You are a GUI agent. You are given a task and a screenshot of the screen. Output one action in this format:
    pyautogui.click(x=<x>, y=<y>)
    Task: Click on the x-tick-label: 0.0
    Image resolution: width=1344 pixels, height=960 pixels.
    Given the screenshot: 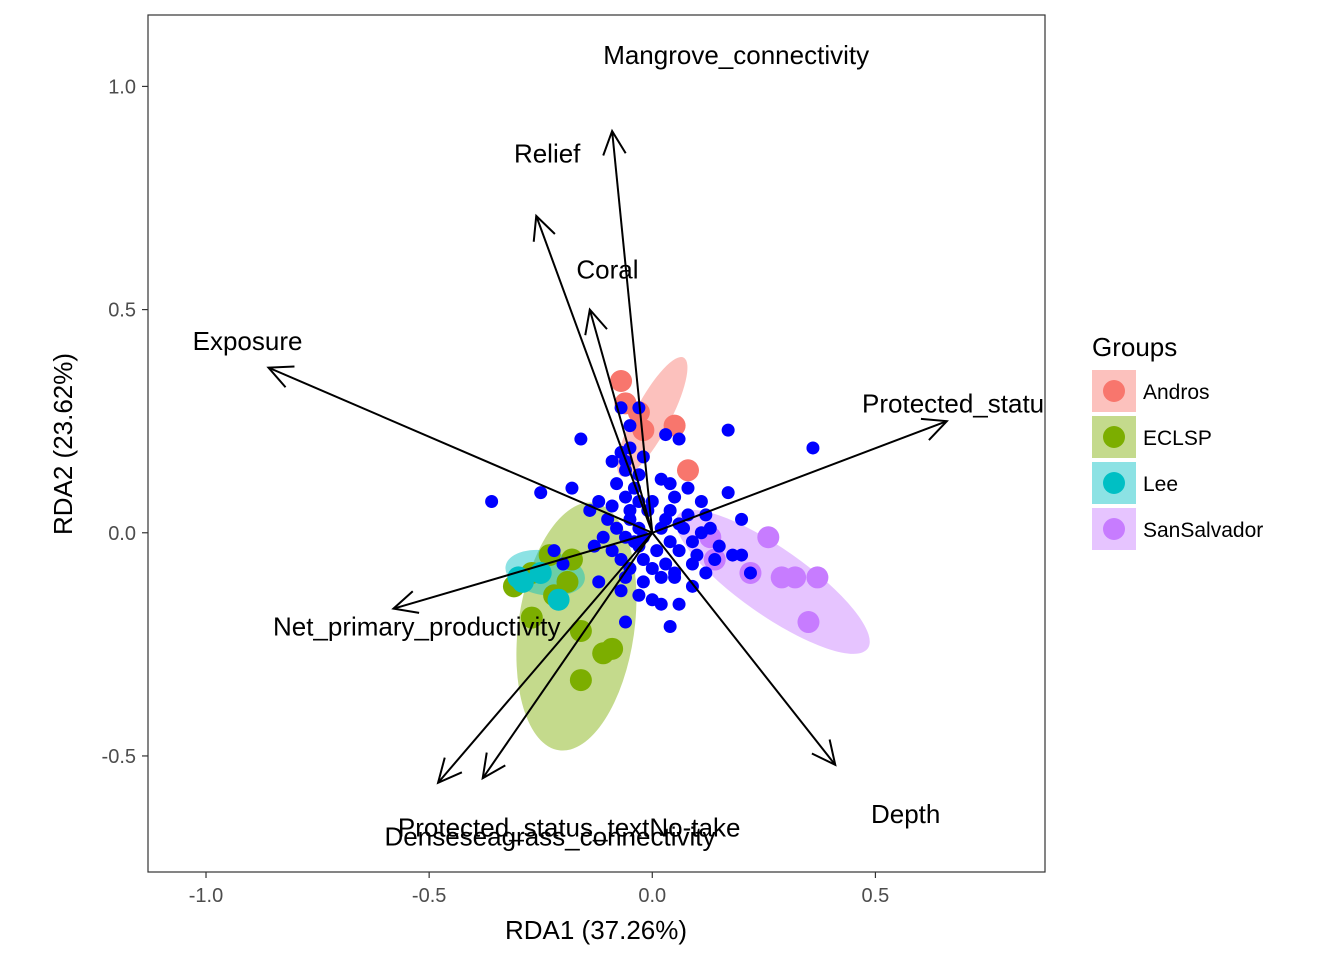 What is the action you would take?
    pyautogui.click(x=652, y=896)
    